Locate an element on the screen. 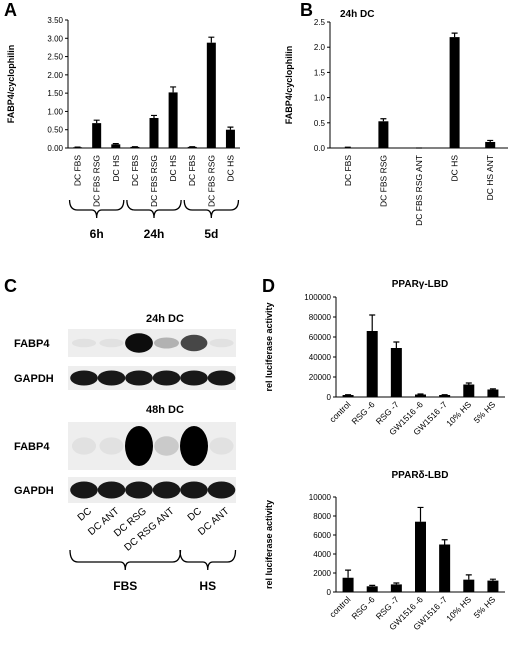  y-tick-label: 6000 is located at coordinates (322, 535).